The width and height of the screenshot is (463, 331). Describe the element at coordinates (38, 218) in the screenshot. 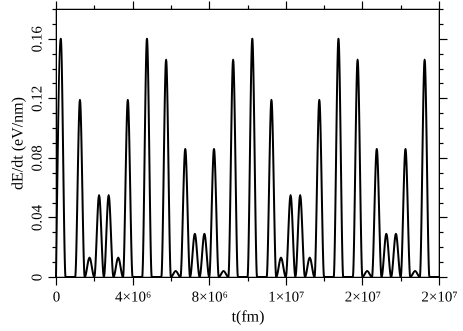

I see `y-tick-label: 0.04` at that location.